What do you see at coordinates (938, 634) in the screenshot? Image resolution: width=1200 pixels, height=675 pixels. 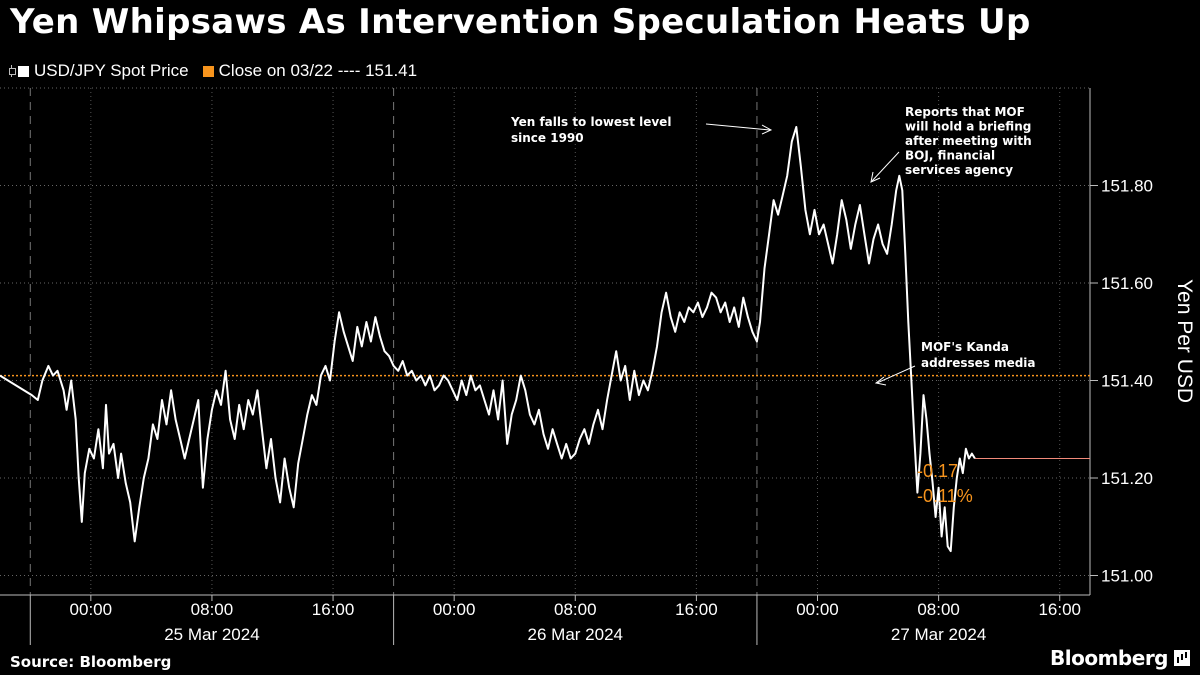 I see `x-day-label-2: 27 Mar 2024` at bounding box center [938, 634].